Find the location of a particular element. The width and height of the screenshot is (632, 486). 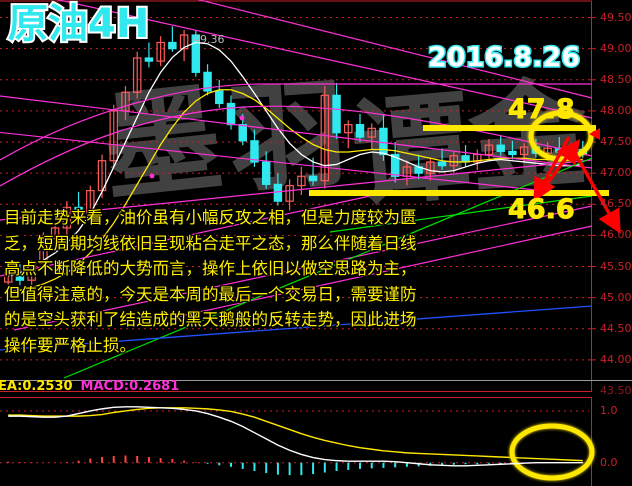

price-tick-label: 44.00 is located at coordinates (616, 359).